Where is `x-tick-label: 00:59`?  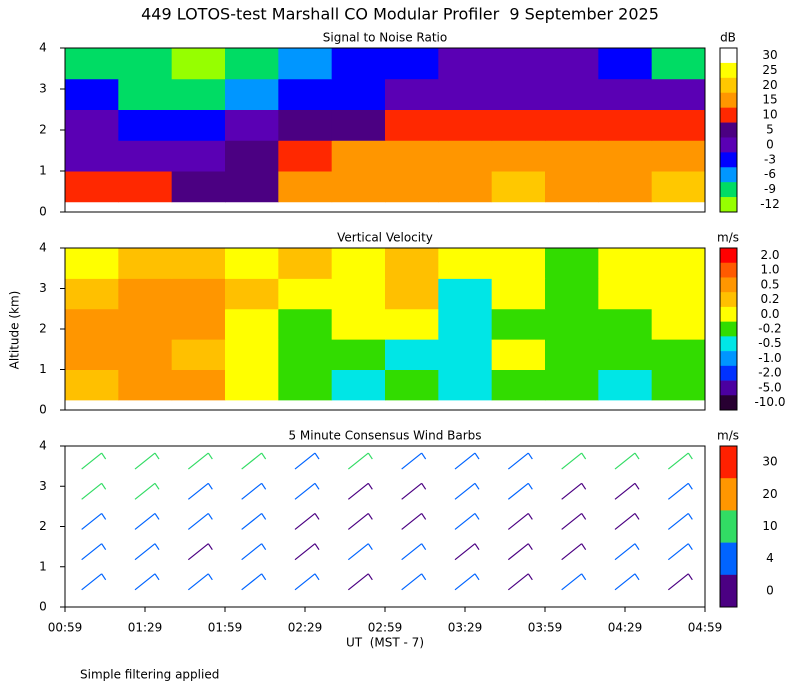
x-tick-label: 00:59 is located at coordinates (65, 628).